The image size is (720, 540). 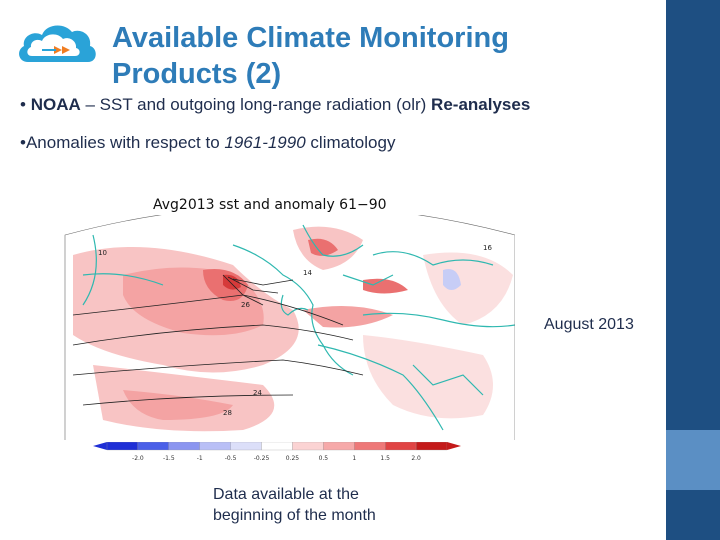 What do you see at coordinates (589, 324) in the screenshot?
I see `date-caption: August 2013` at bounding box center [589, 324].